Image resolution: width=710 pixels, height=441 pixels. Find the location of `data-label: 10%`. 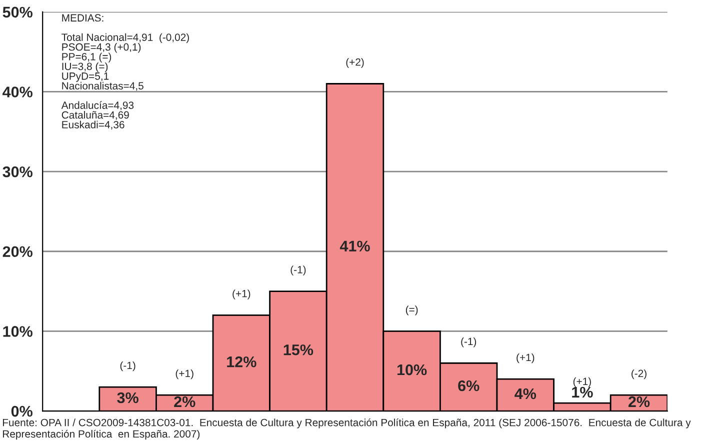

data-label: 10% is located at coordinates (412, 370).